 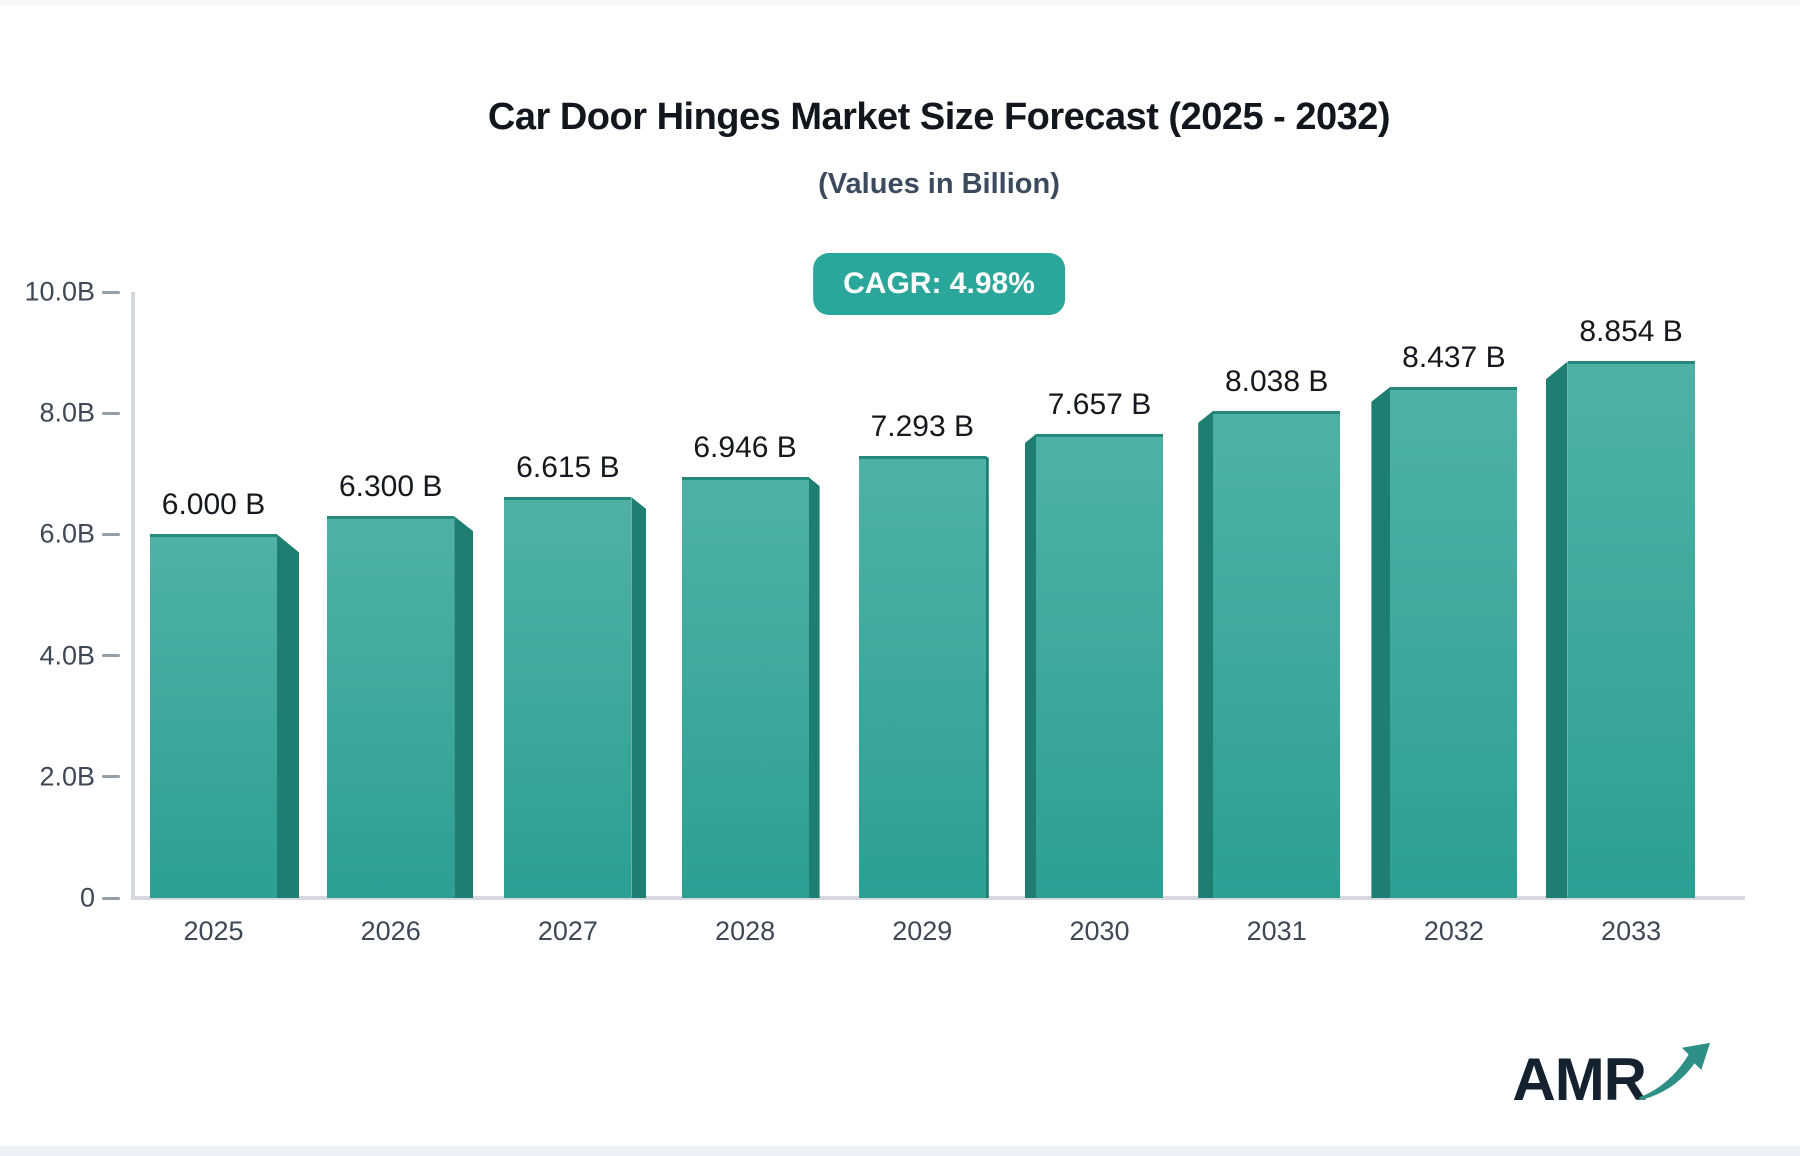 What do you see at coordinates (67, 776) in the screenshot?
I see `y-tick-label: 2.0B` at bounding box center [67, 776].